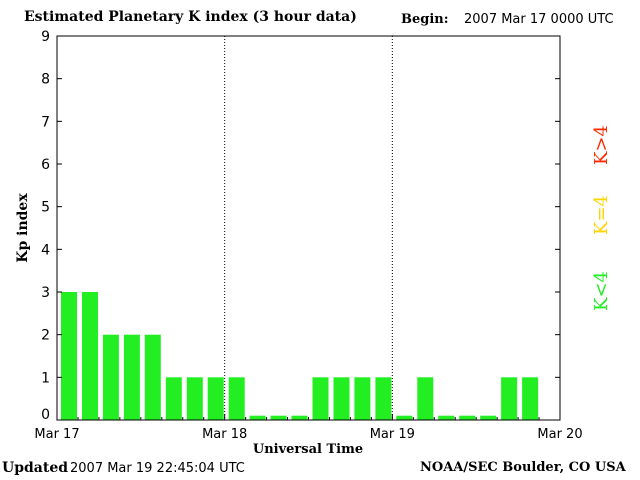  Describe the element at coordinates (45, 378) in the screenshot. I see `y-tick-label: 1` at that location.